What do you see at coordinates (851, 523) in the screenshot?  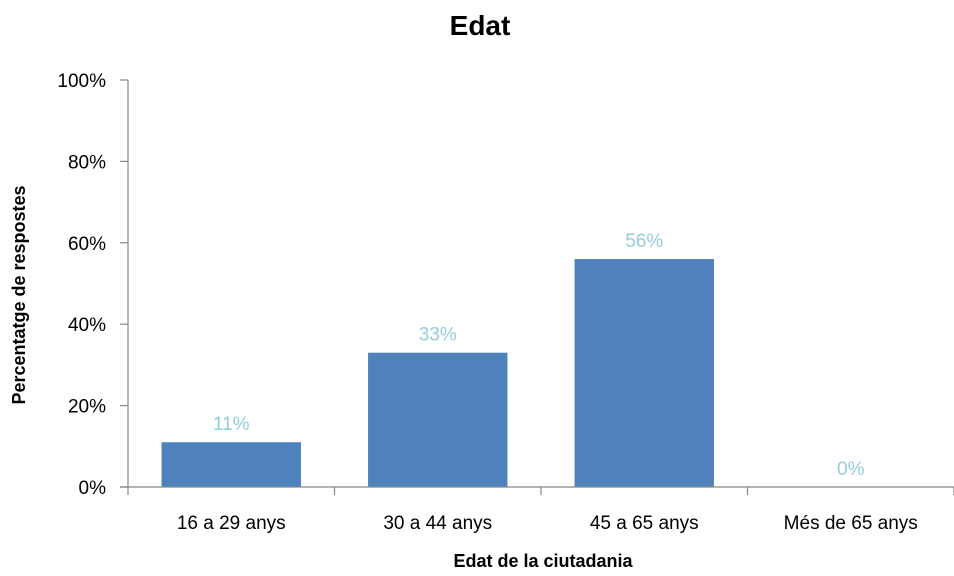 I see `x-tick-label-4: Més de 65 anys` at bounding box center [851, 523].